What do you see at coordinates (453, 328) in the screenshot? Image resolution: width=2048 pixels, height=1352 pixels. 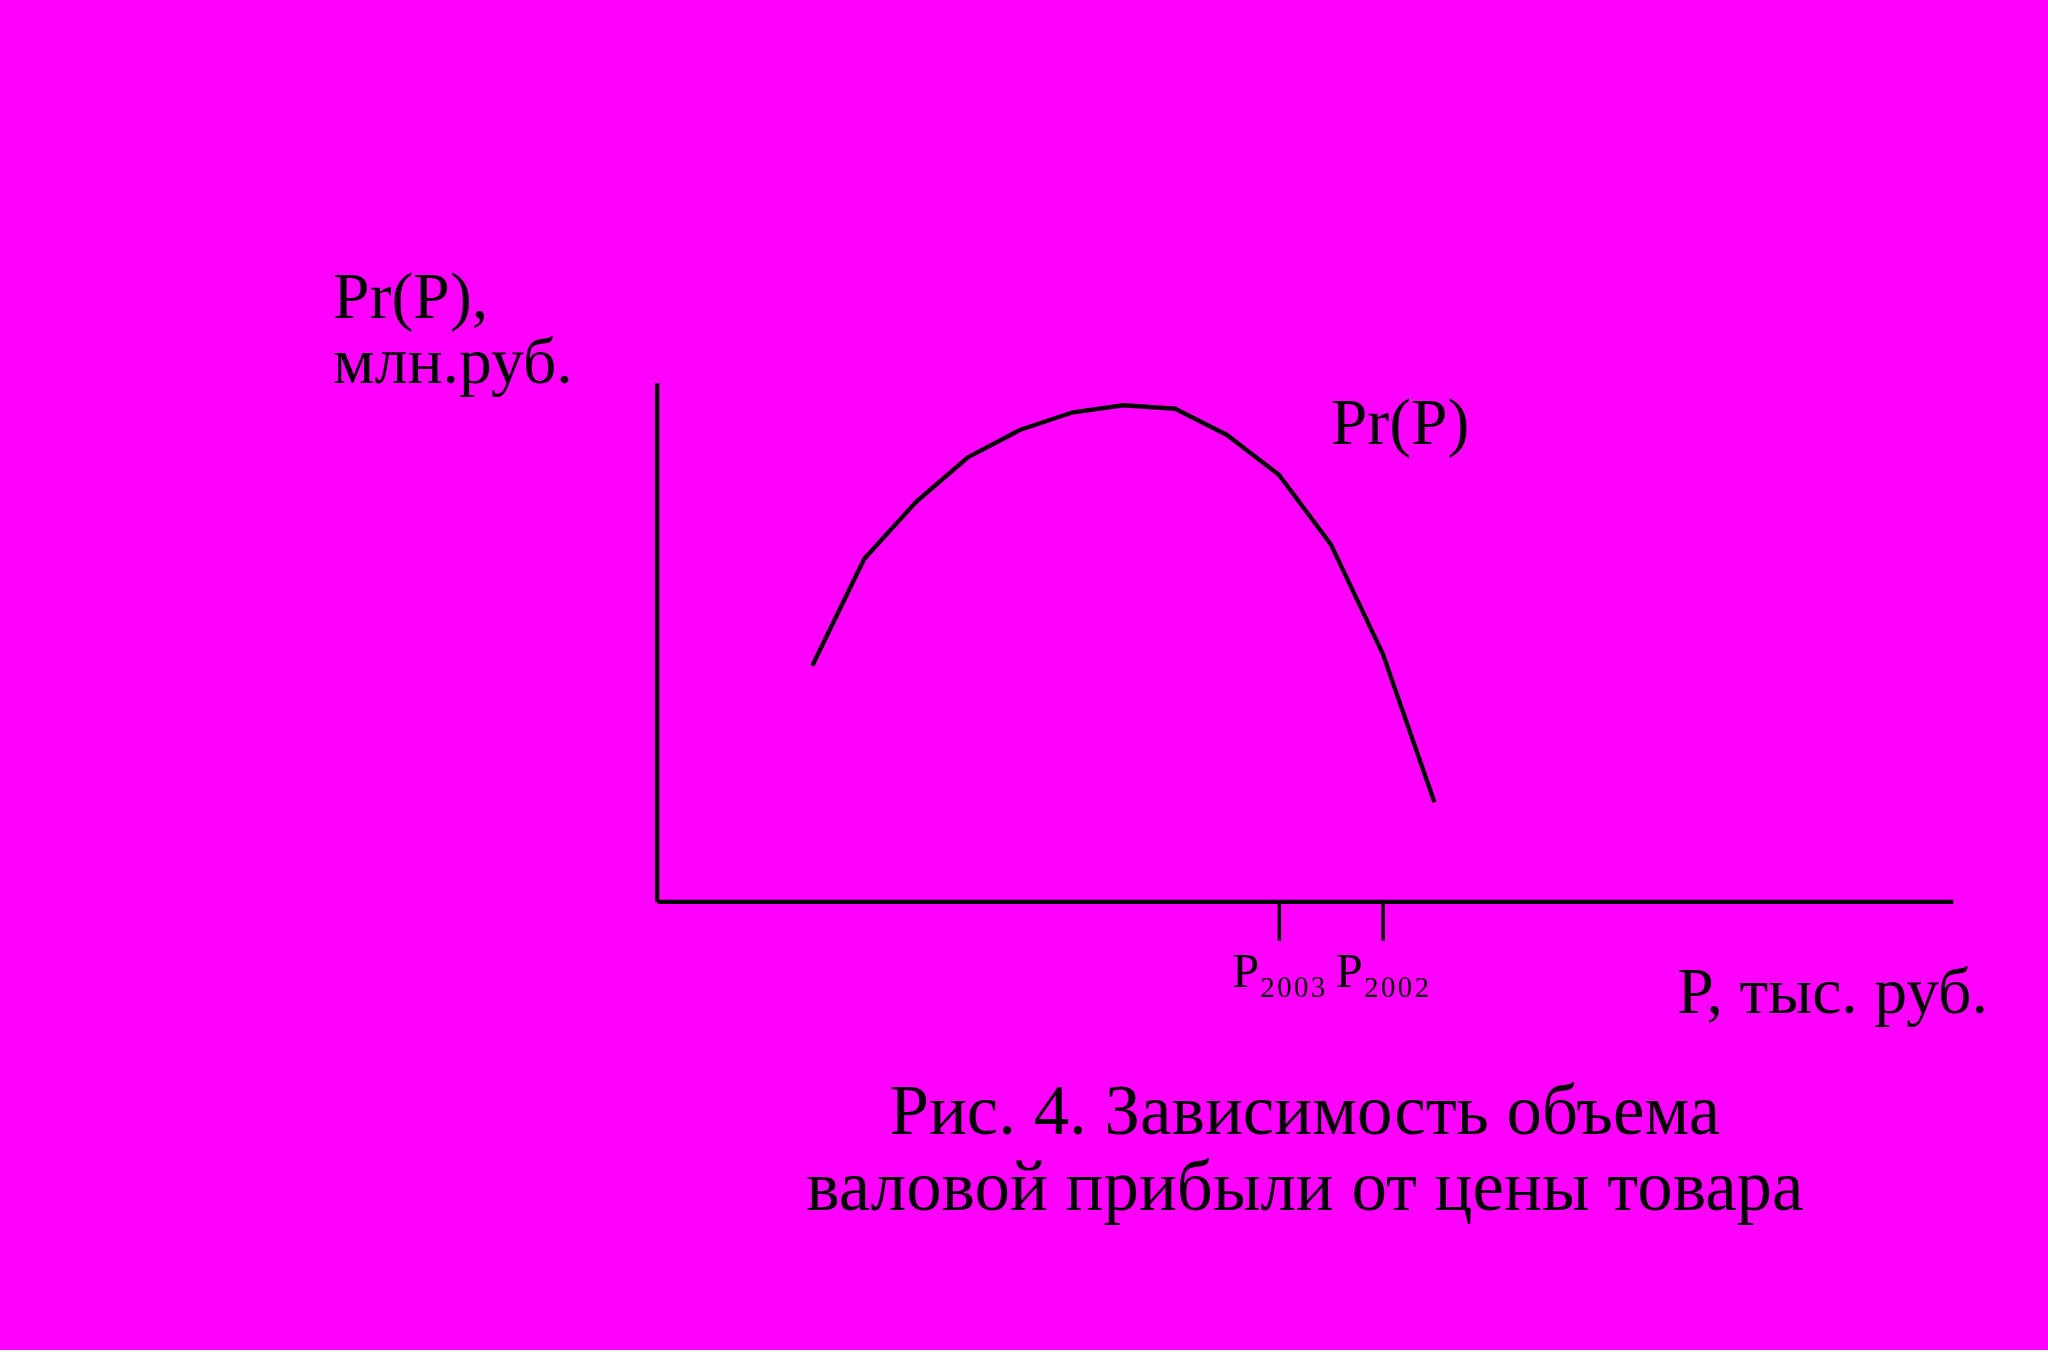 I see `y-axis-title: Pr(P), млн.руб.` at bounding box center [453, 328].